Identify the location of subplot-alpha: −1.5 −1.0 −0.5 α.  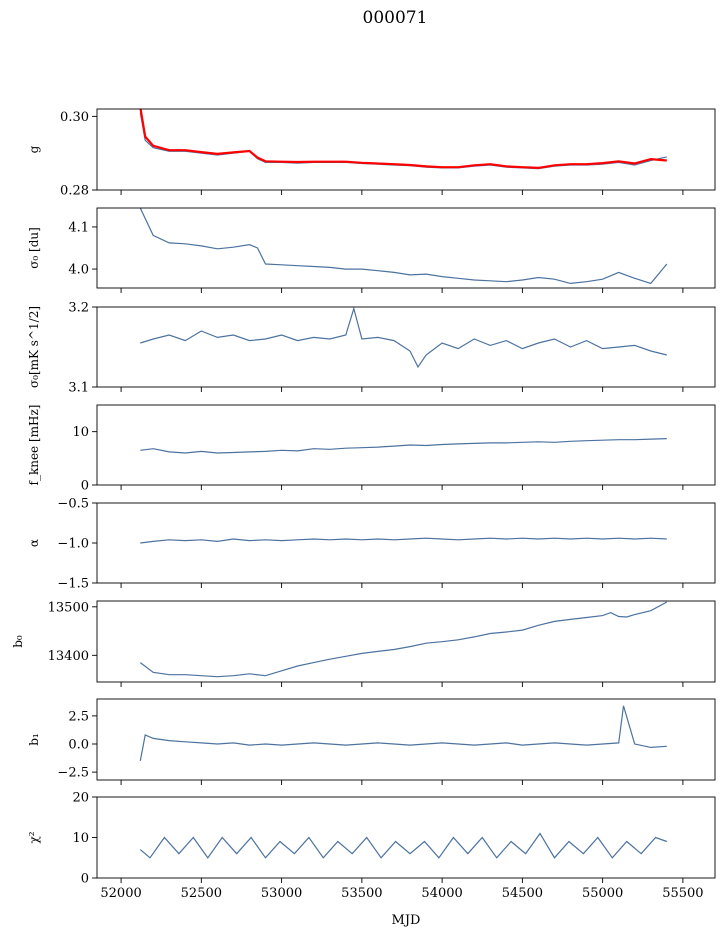
(371, 544).